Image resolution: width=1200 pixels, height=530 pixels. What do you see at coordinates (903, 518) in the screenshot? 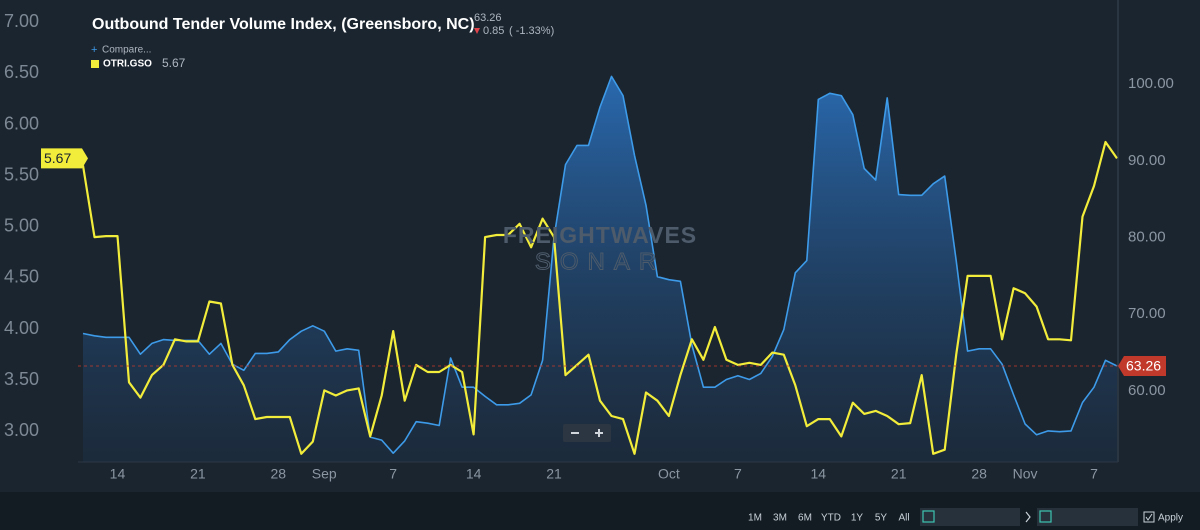
I see `range-button: All` at bounding box center [903, 518].